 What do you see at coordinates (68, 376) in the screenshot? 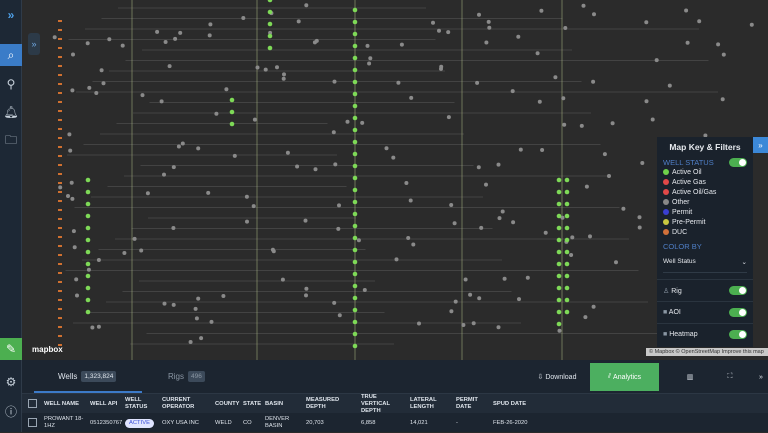
I see `tab-label: Wells` at bounding box center [68, 376].